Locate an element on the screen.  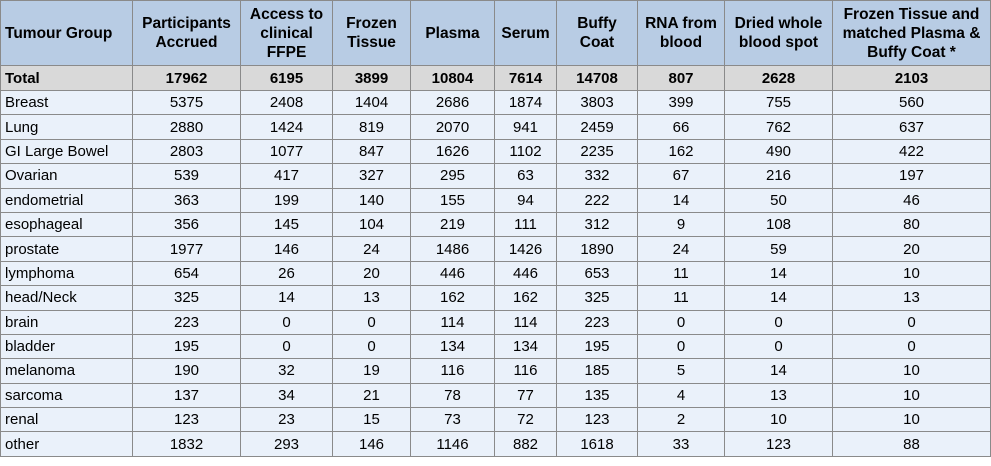
data-cell: 1102 is located at coordinates (525, 151).